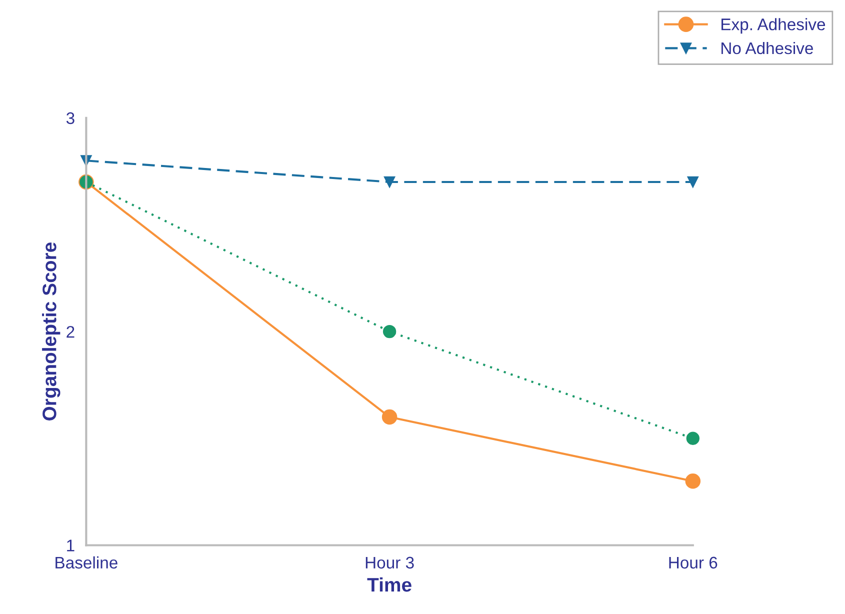 This screenshot has width=845, height=614. What do you see at coordinates (70, 332) in the screenshot?
I see `y-tick-label: 2` at bounding box center [70, 332].